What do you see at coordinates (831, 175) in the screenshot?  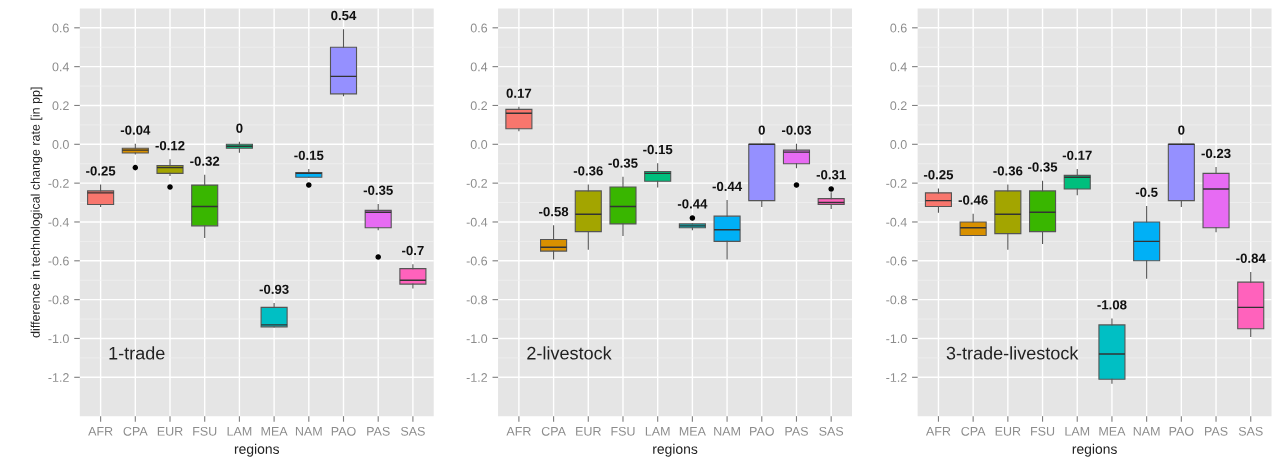 I see `annotation: -0.31` at bounding box center [831, 175].